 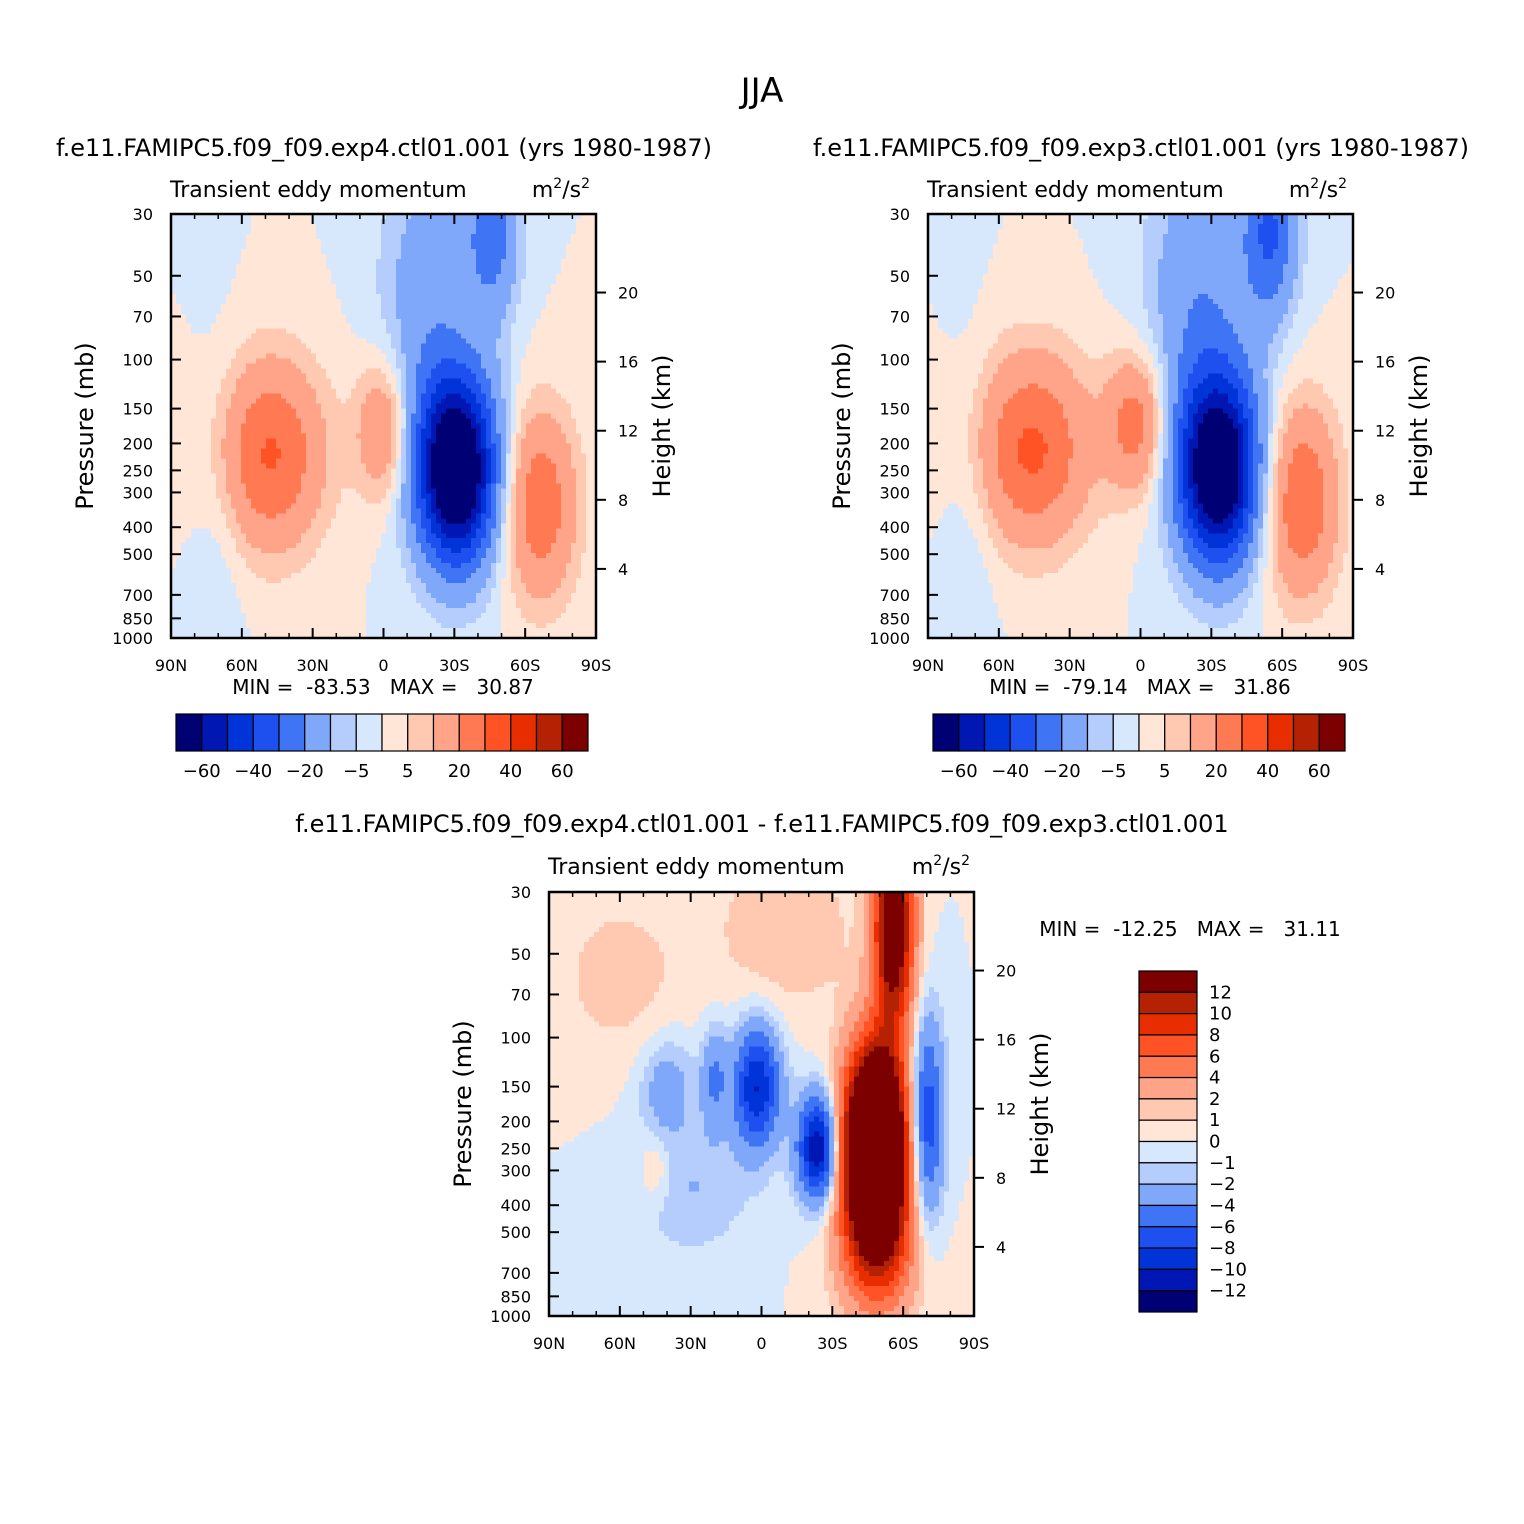 What do you see at coordinates (189, 732) in the screenshot?
I see `colorbar-swatch` at bounding box center [189, 732].